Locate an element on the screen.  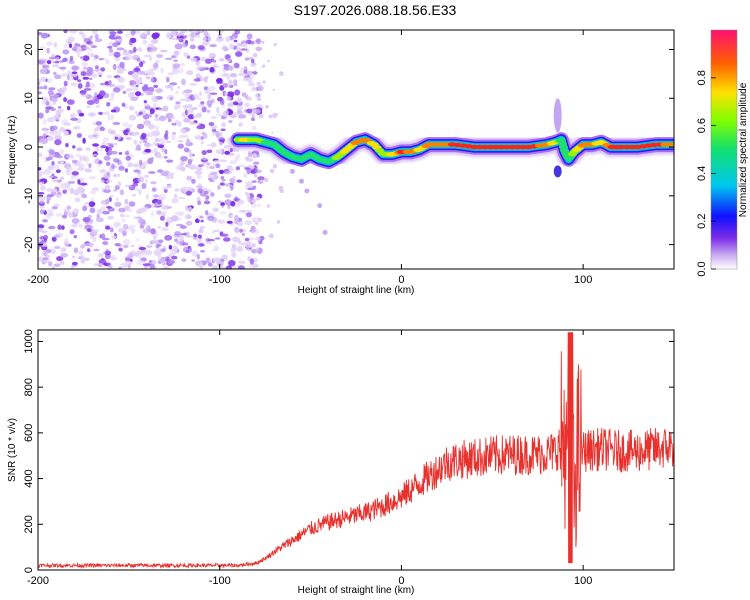
x-tick-label: -200 is located at coordinates (38, 581).